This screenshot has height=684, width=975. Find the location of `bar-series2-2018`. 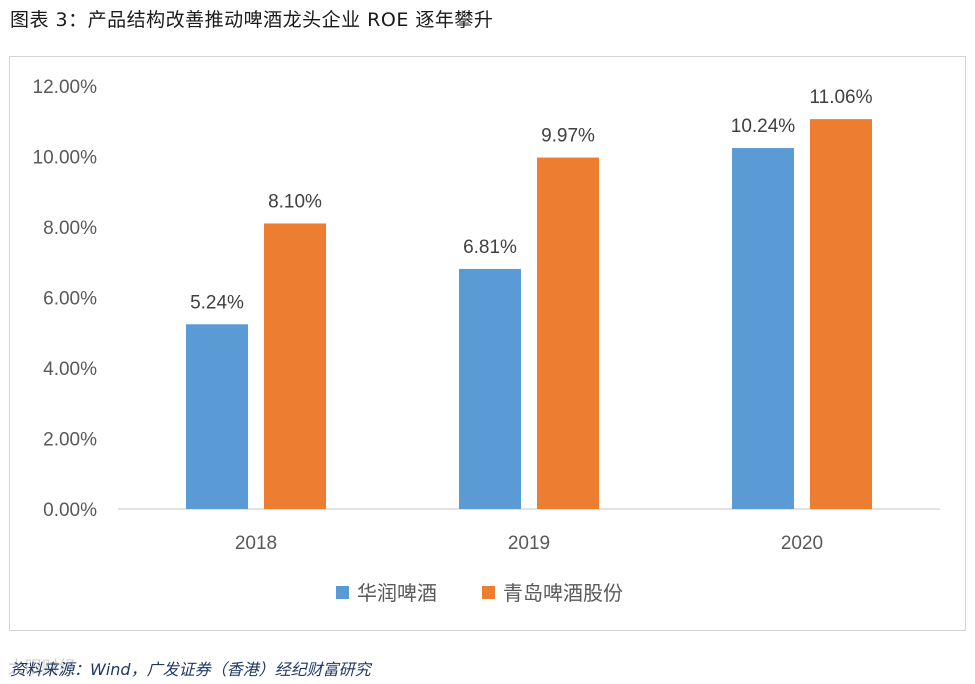

bar-series2-2018 is located at coordinates (295, 366).